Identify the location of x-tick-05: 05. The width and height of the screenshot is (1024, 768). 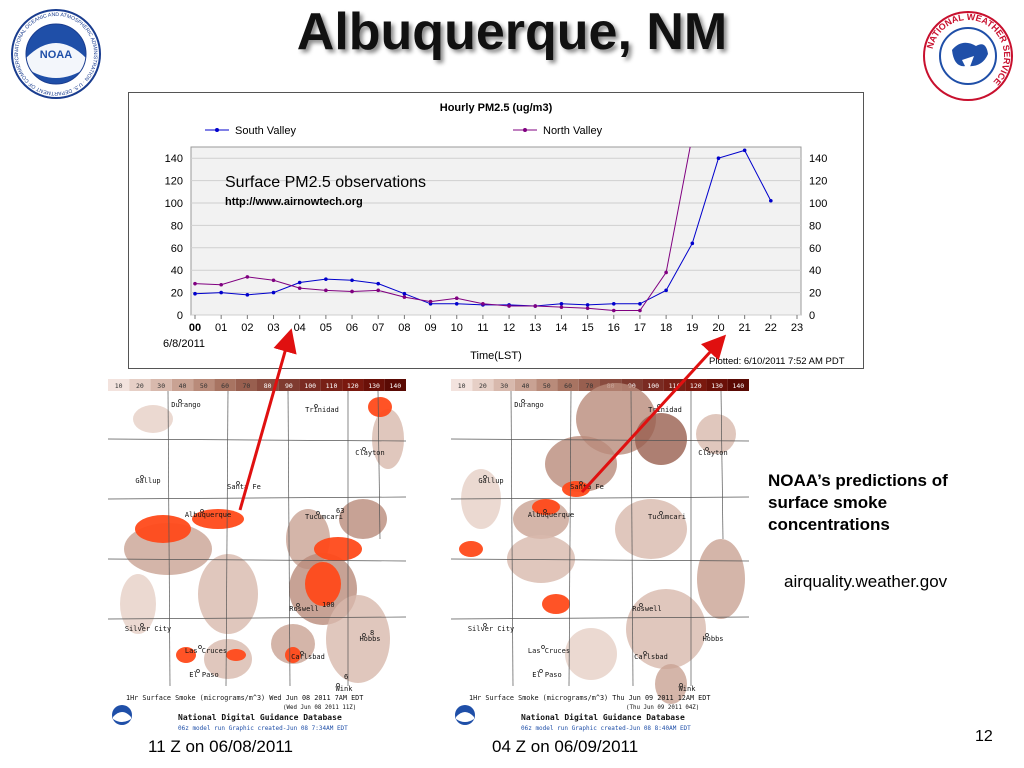
(326, 328).